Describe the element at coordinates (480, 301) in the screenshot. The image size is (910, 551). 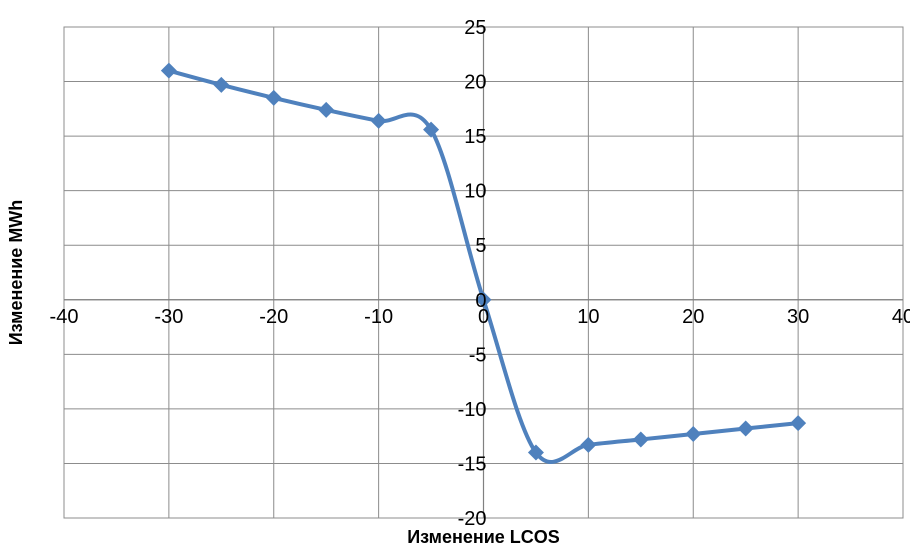
I see `y-tick-label: 0` at that location.